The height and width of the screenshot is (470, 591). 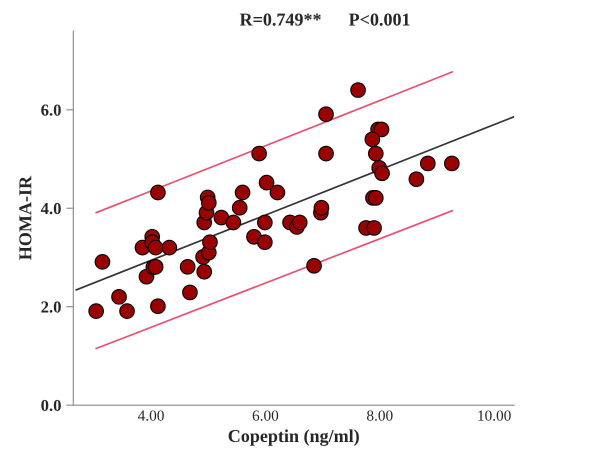 What do you see at coordinates (494, 415) in the screenshot?
I see `x-tick-label: 10.00` at bounding box center [494, 415].